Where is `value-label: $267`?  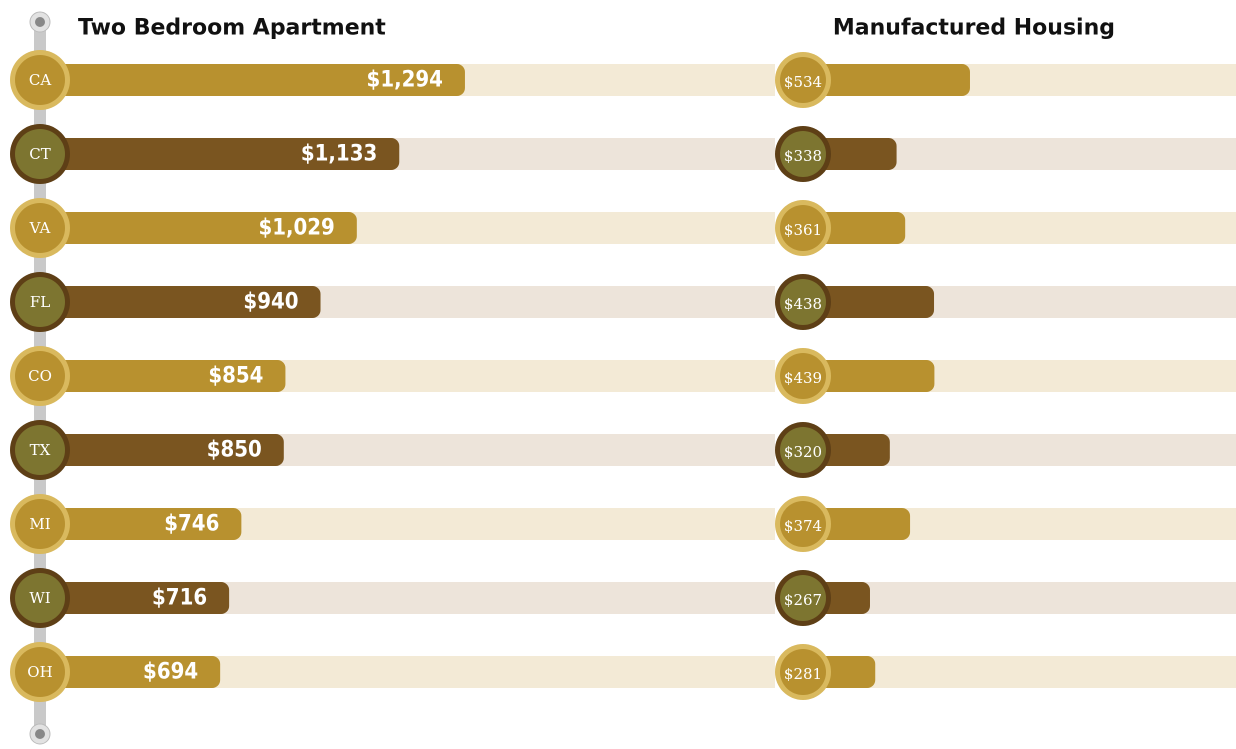
value-label: $267 is located at coordinates (803, 600).